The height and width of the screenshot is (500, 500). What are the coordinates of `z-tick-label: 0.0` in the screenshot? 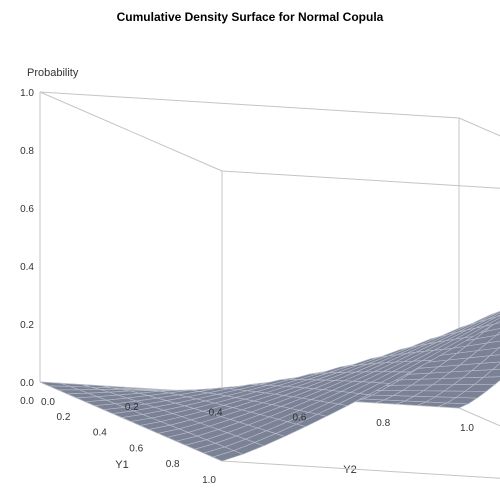 It's located at (27, 383).